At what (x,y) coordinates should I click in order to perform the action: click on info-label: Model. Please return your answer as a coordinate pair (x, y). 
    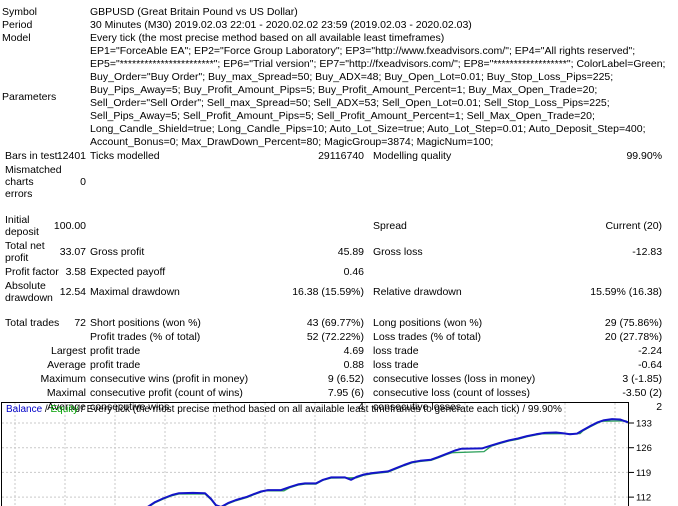
    Looking at the image, I should click on (16, 38).